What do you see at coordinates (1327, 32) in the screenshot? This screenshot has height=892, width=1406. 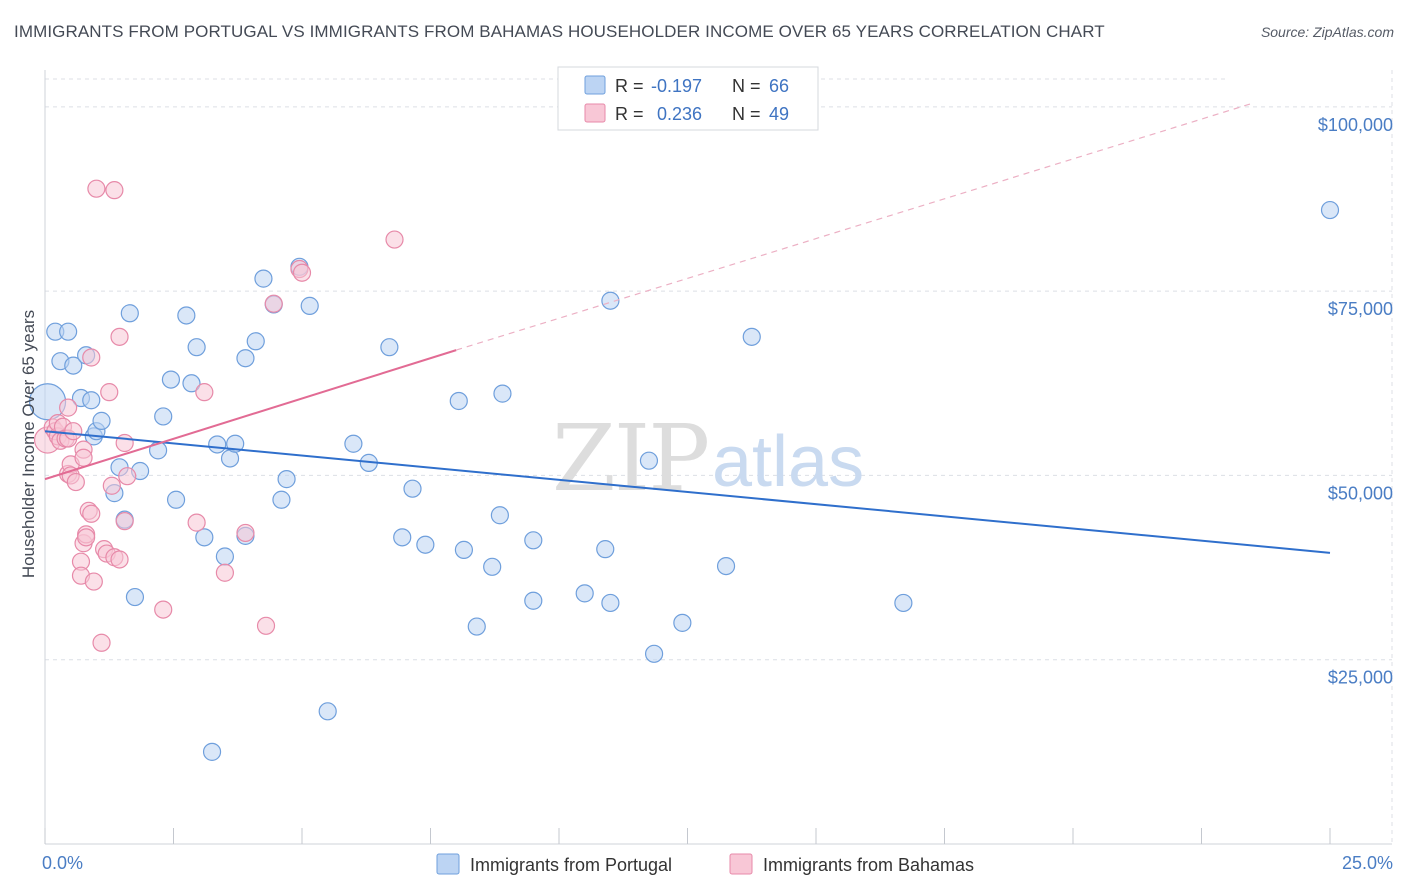 I see `source-label: Source: ZipAtlas.com` at bounding box center [1327, 32].